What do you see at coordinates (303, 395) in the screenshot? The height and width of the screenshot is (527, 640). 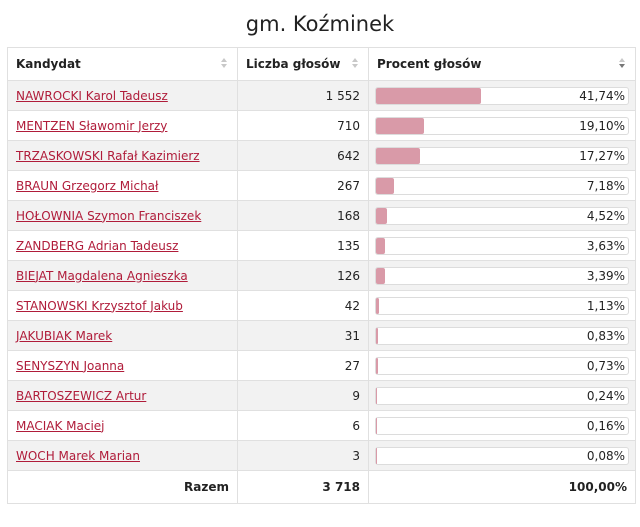 I see `votes-cell: 9` at bounding box center [303, 395].